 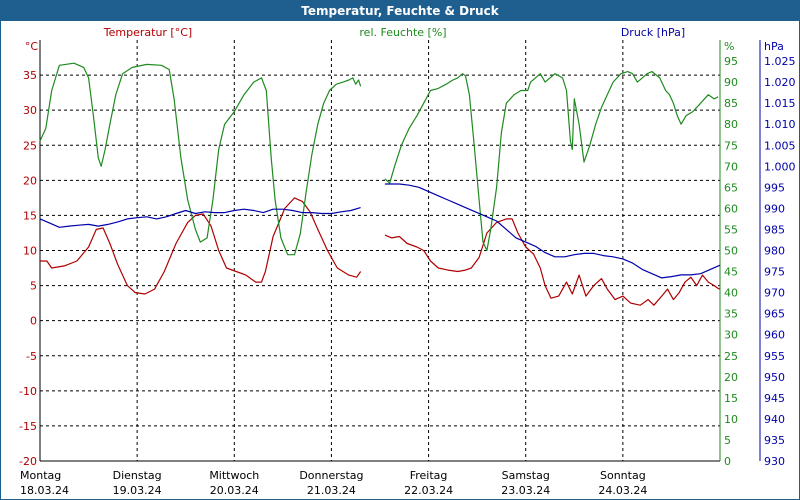 I want to click on temperature-tick-label: -5, so click(x=31, y=356).